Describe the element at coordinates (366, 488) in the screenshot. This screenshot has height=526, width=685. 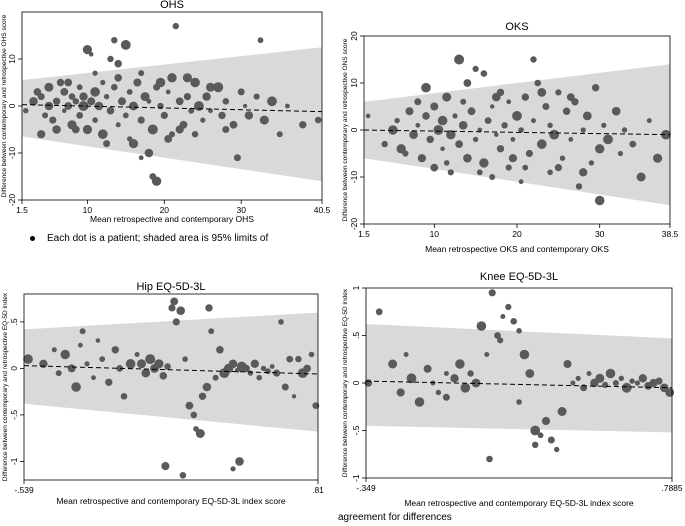
I see `x-tick-label: -.349` at that location.